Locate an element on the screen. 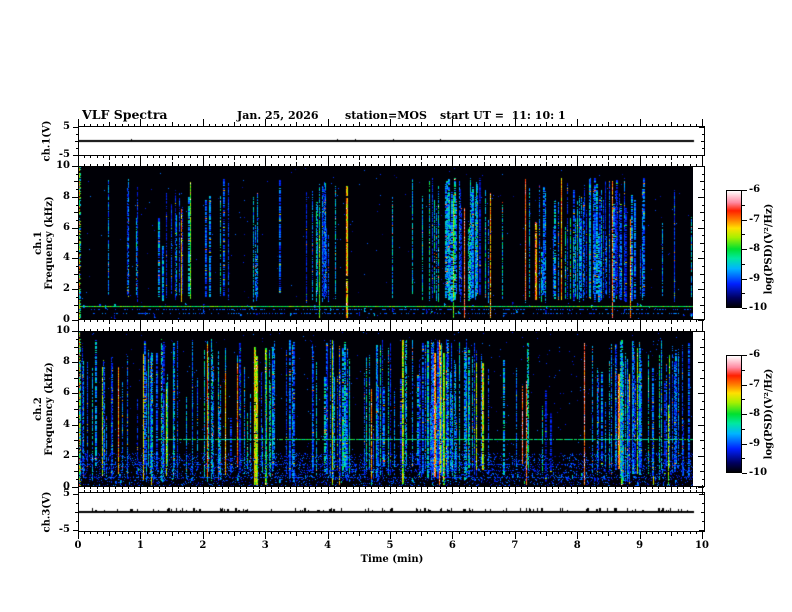 This screenshot has width=792, height=612. time-tick-label: 7 is located at coordinates (515, 545).